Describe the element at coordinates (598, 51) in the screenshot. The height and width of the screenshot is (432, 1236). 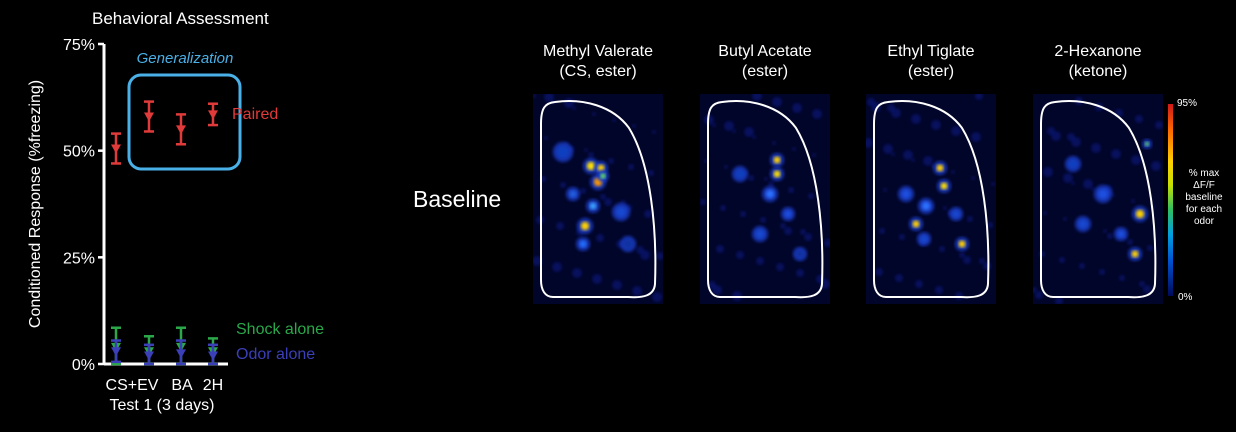
I see `panel-title-line1: Methyl Valerate` at that location.